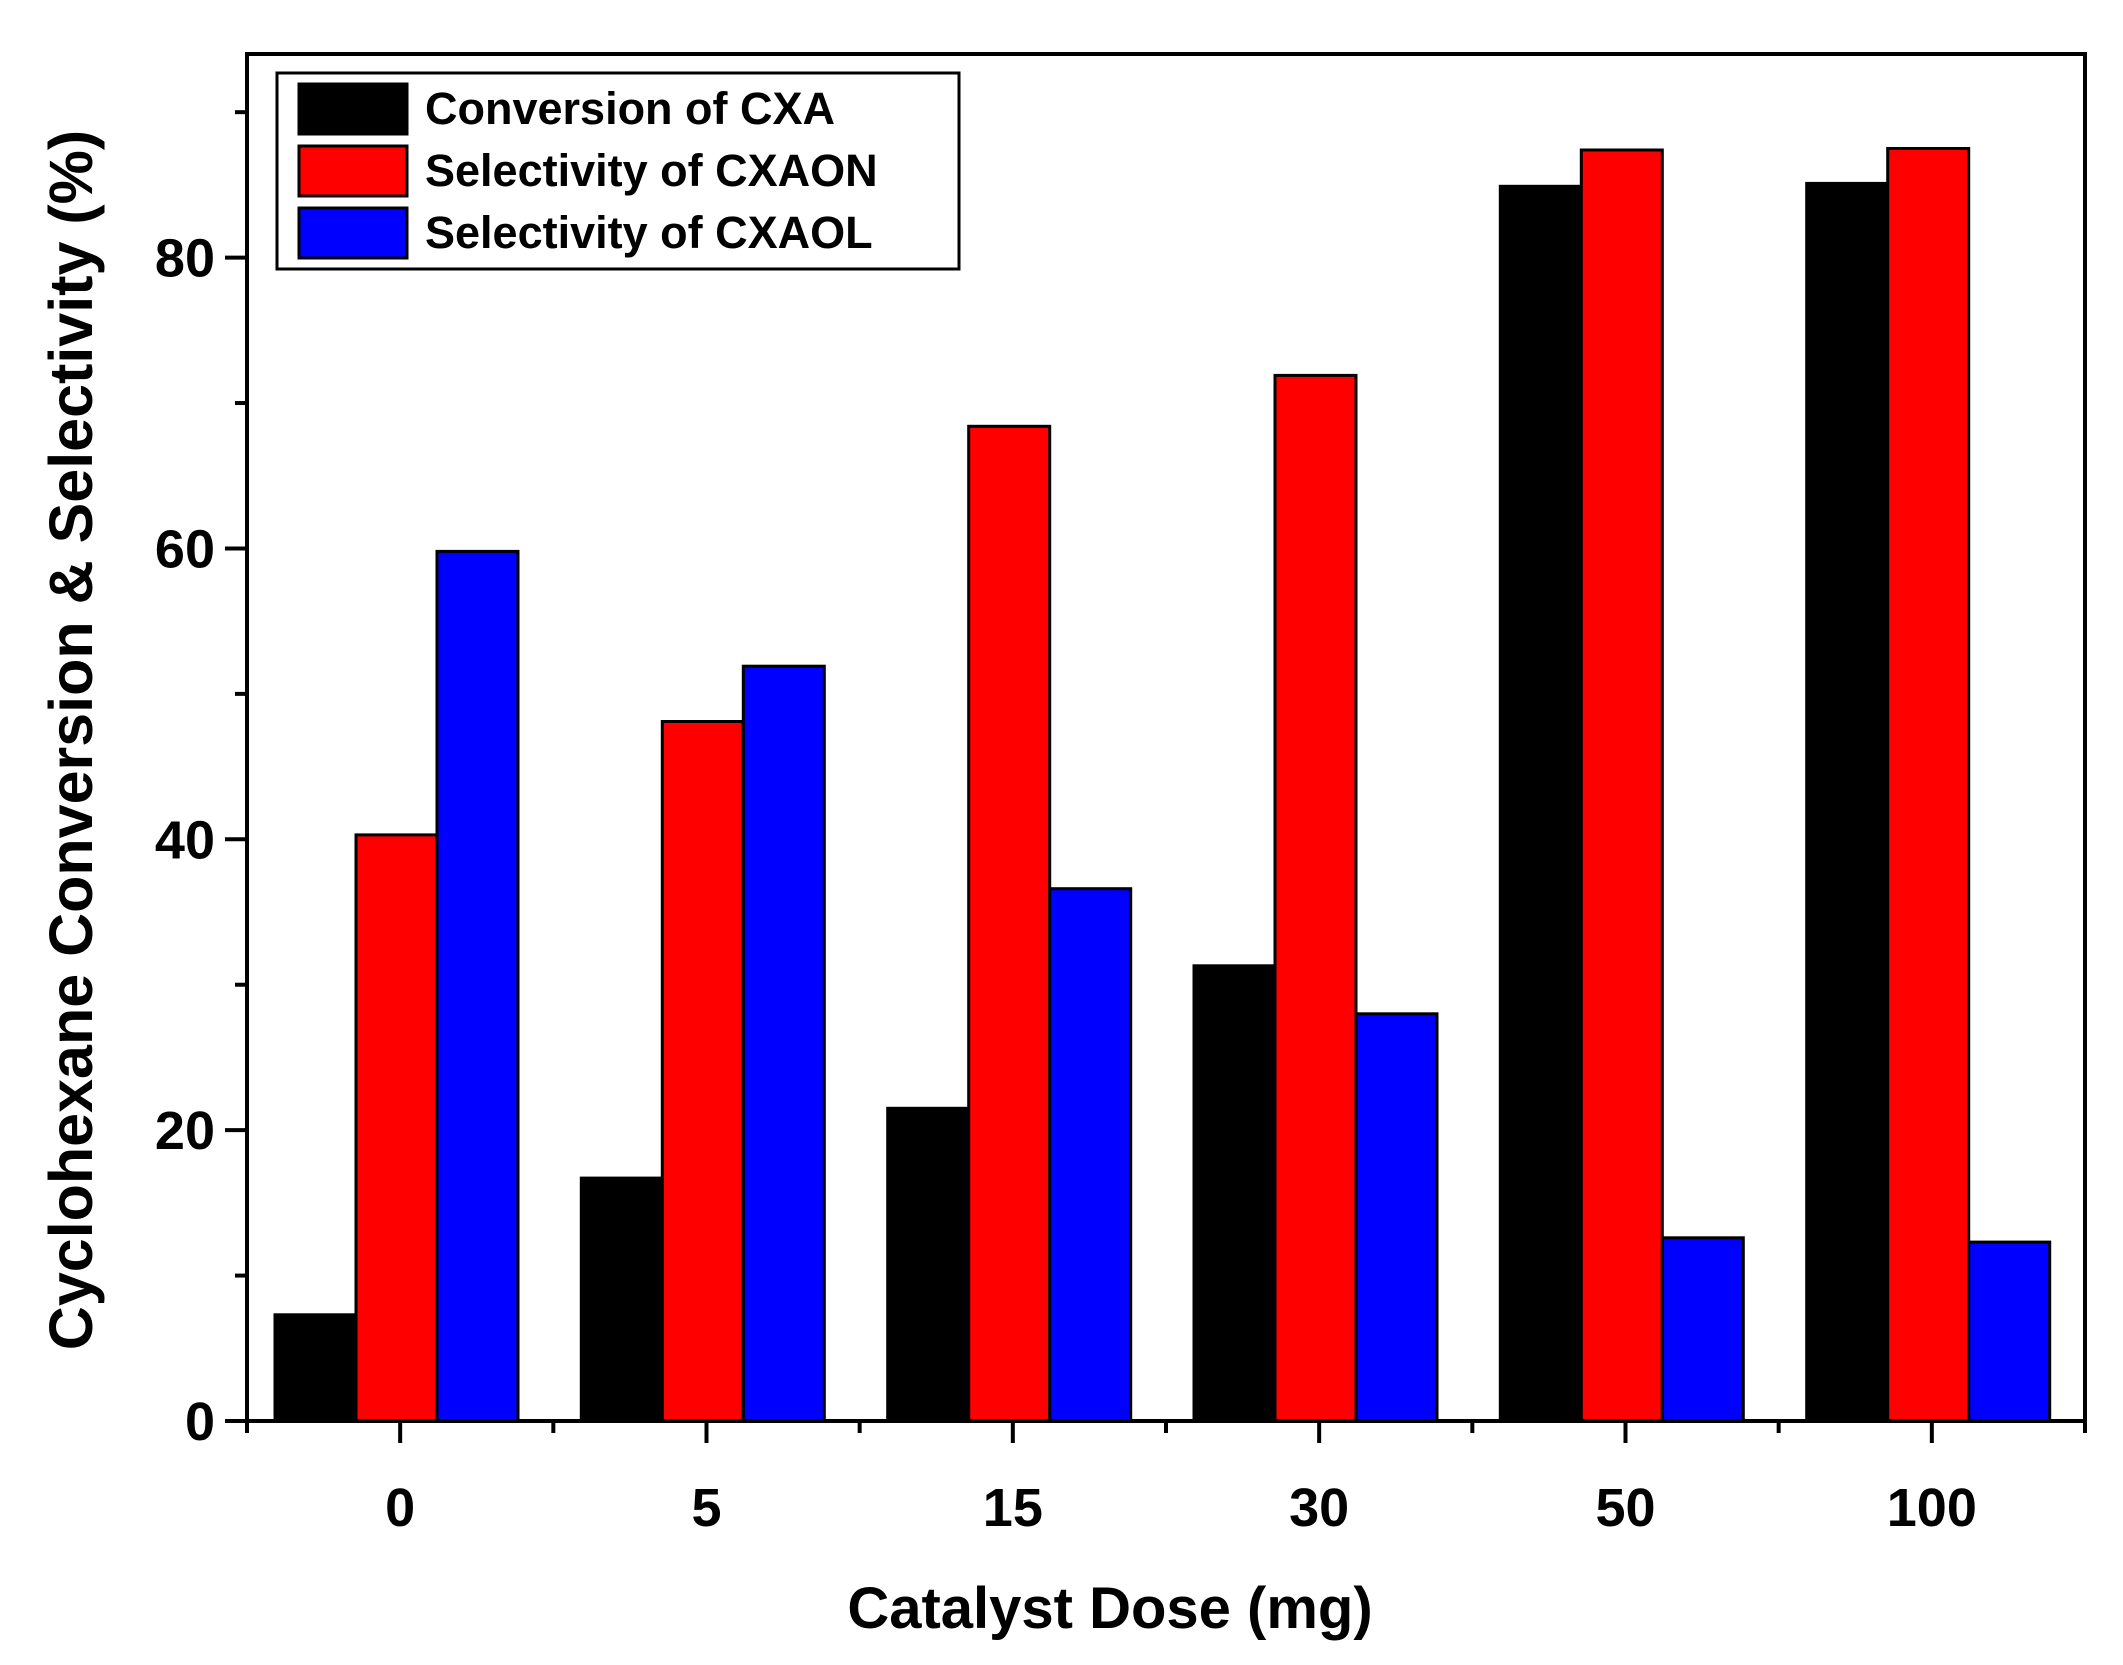  Describe the element at coordinates (1109, 1608) in the screenshot. I see `x-axis-label: Catalyst Dose (mg)` at that location.